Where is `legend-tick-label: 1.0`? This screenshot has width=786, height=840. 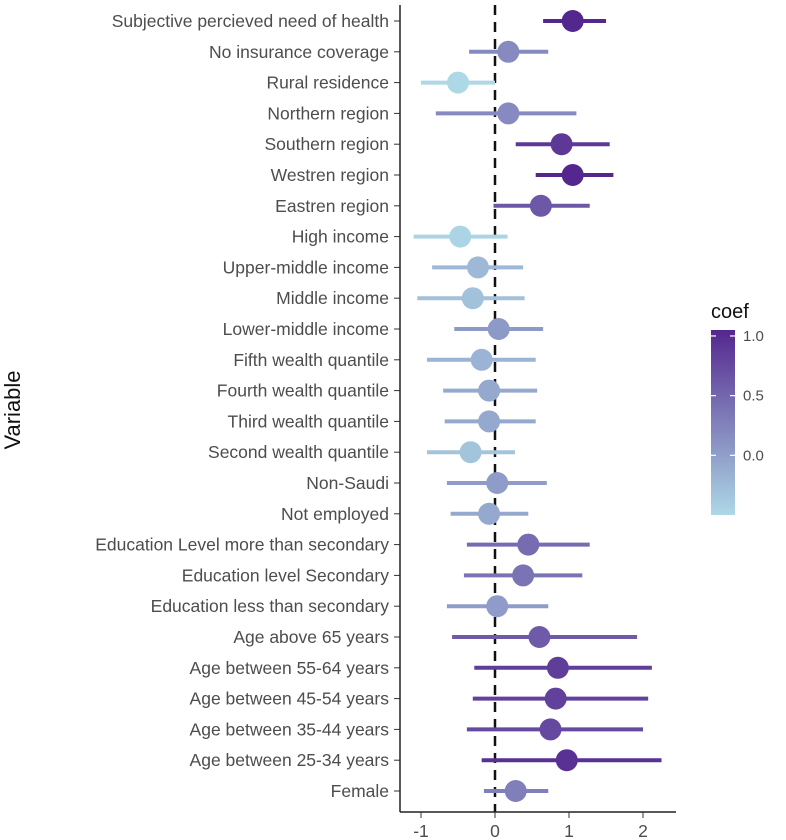 legend-tick-label: 1.0 is located at coordinates (753, 336).